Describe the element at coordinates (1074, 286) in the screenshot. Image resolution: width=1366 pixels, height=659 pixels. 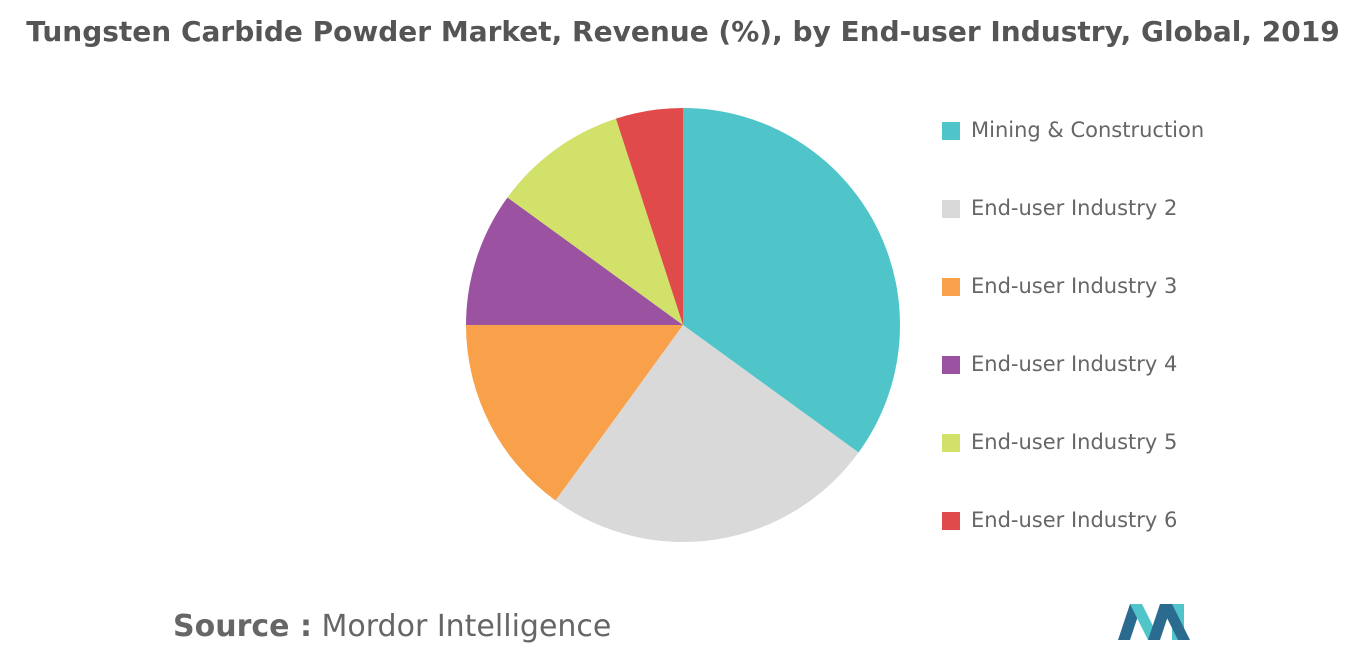
I see `legend-label: End-user Industry 3` at that location.